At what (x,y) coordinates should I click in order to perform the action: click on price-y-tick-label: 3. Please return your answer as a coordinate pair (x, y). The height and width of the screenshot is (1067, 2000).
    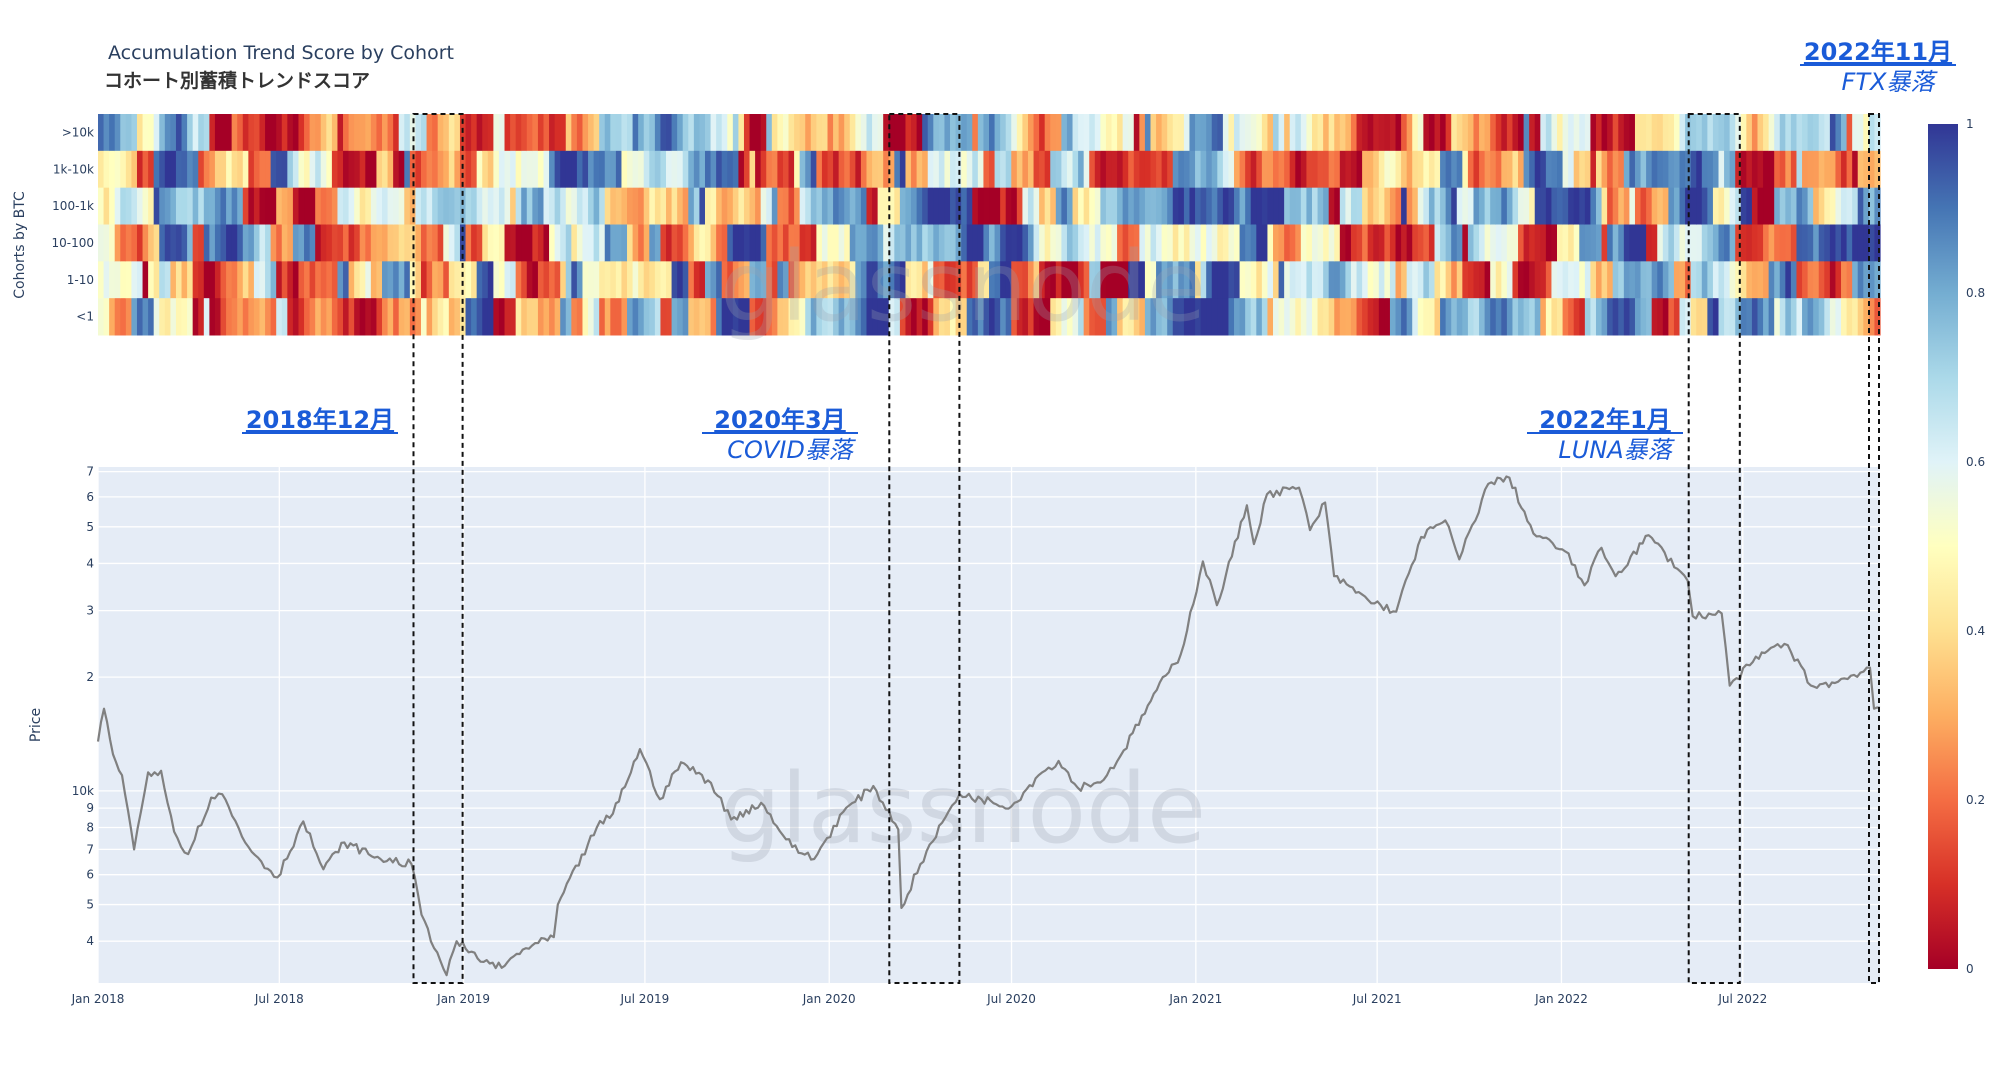
    Looking at the image, I should click on (90, 611).